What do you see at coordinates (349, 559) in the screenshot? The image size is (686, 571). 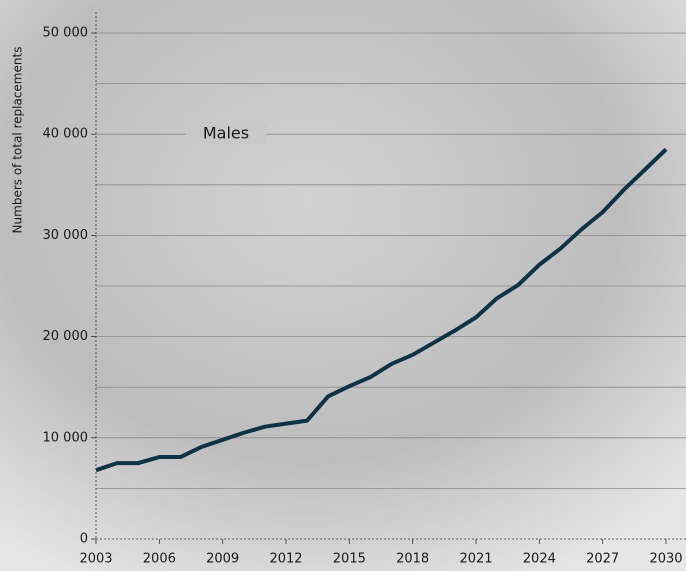 I see `x-tick-label: 2015` at bounding box center [349, 559].